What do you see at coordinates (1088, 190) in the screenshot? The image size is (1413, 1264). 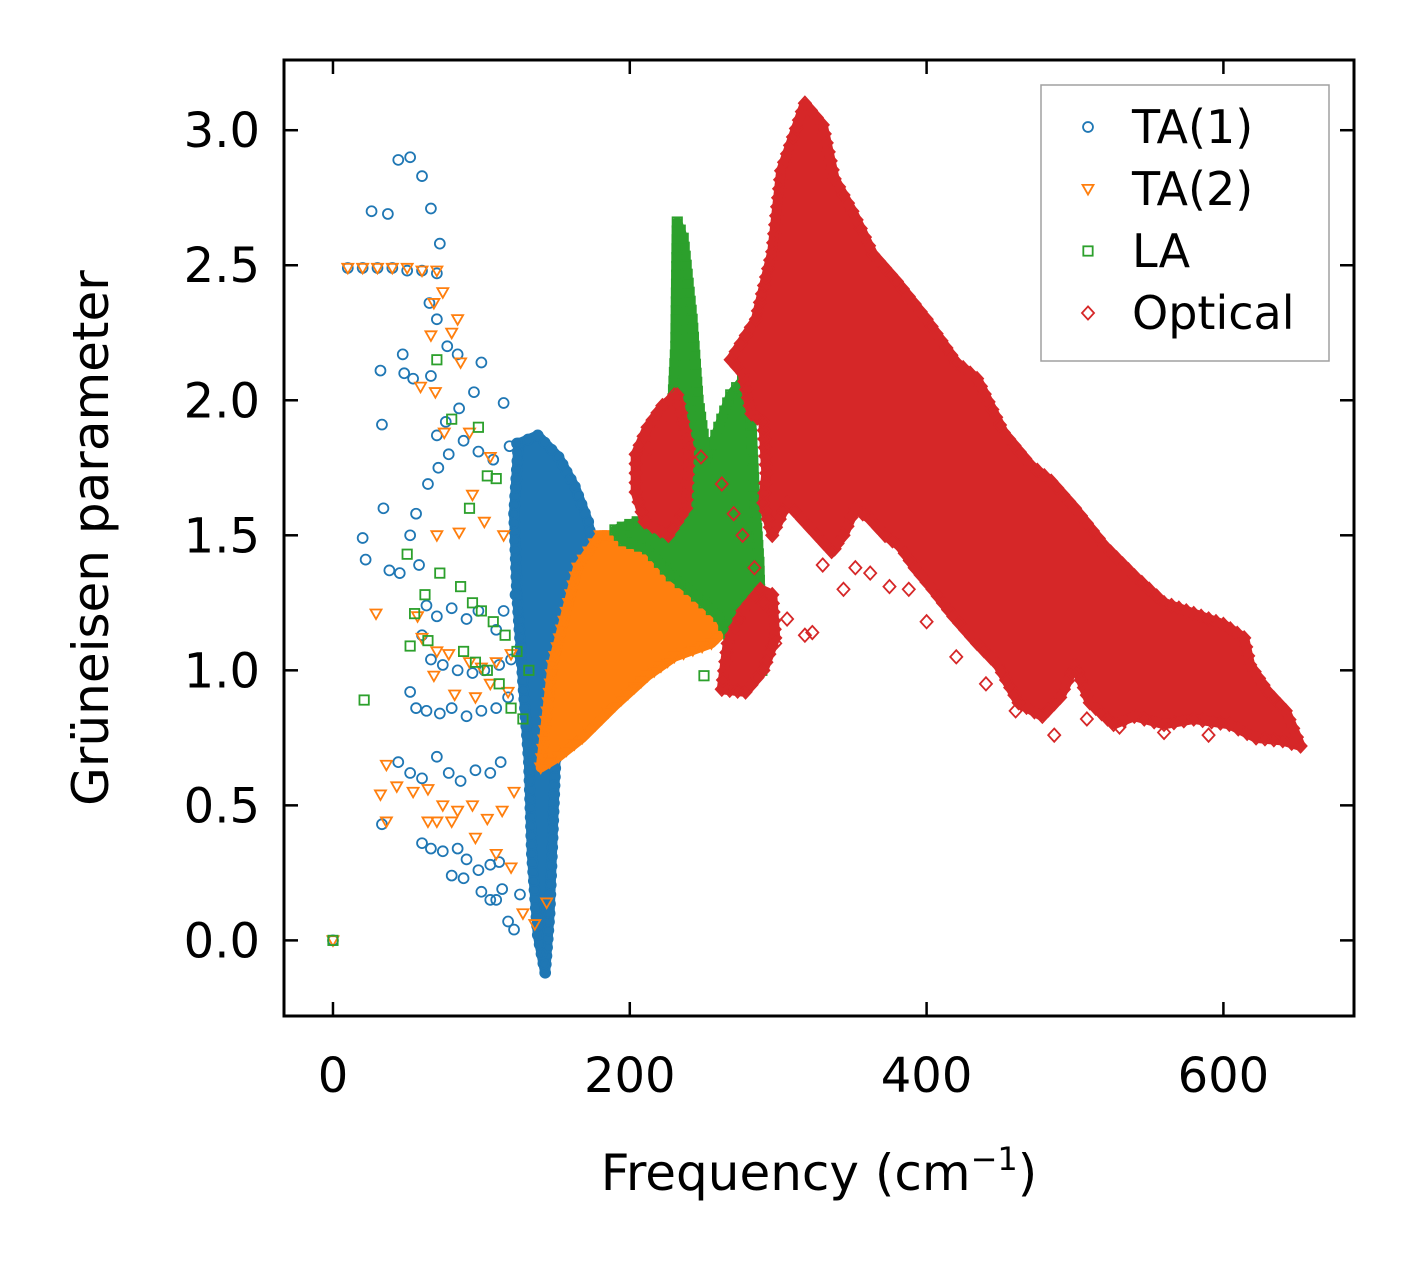 I see `legend-marker` at bounding box center [1088, 190].